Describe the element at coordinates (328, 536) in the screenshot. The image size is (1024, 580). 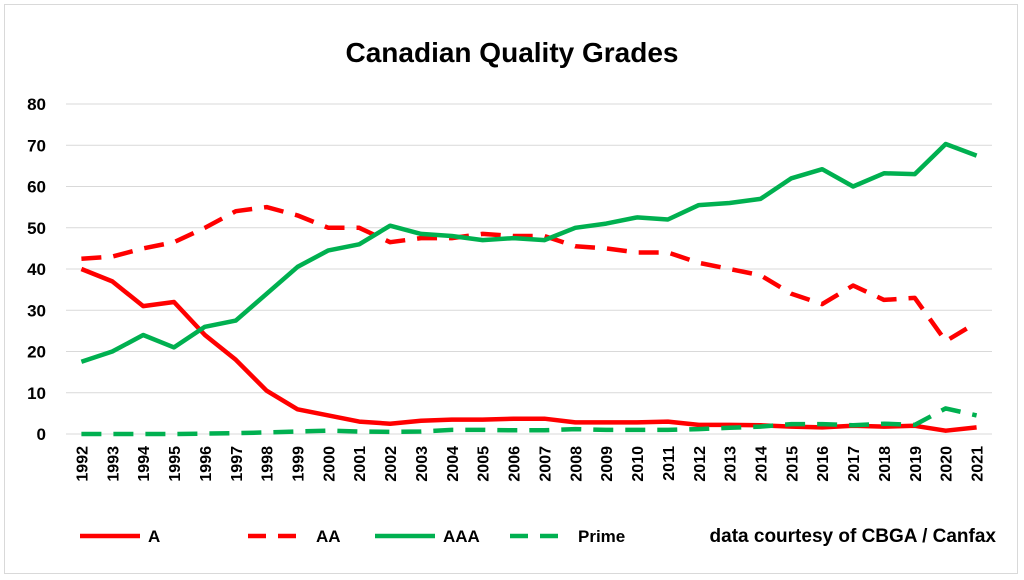
I see `legend-label-aa: AA` at that location.